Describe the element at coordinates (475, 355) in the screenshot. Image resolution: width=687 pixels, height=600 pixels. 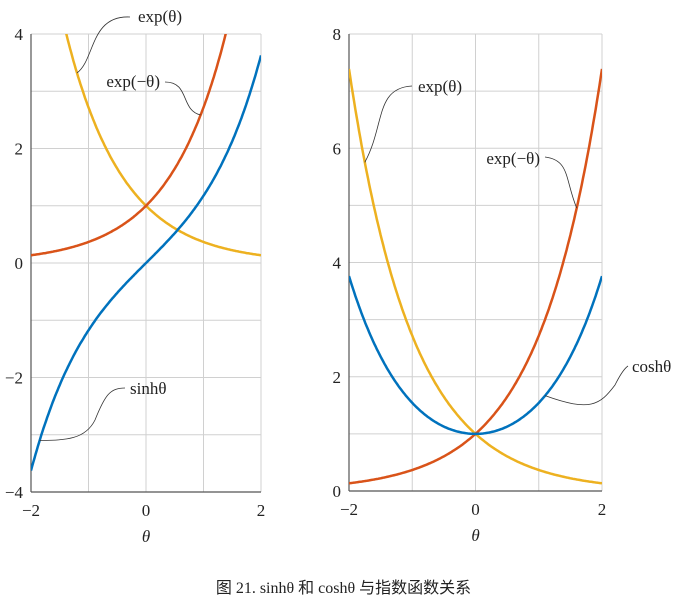
I see `series-line-cosh(x)` at that location.